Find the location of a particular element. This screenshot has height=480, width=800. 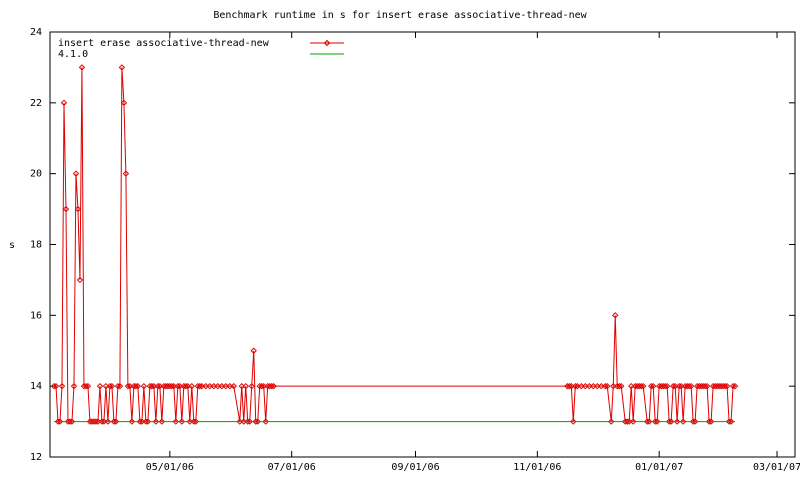

y-tick-label: 22 is located at coordinates (36, 103).